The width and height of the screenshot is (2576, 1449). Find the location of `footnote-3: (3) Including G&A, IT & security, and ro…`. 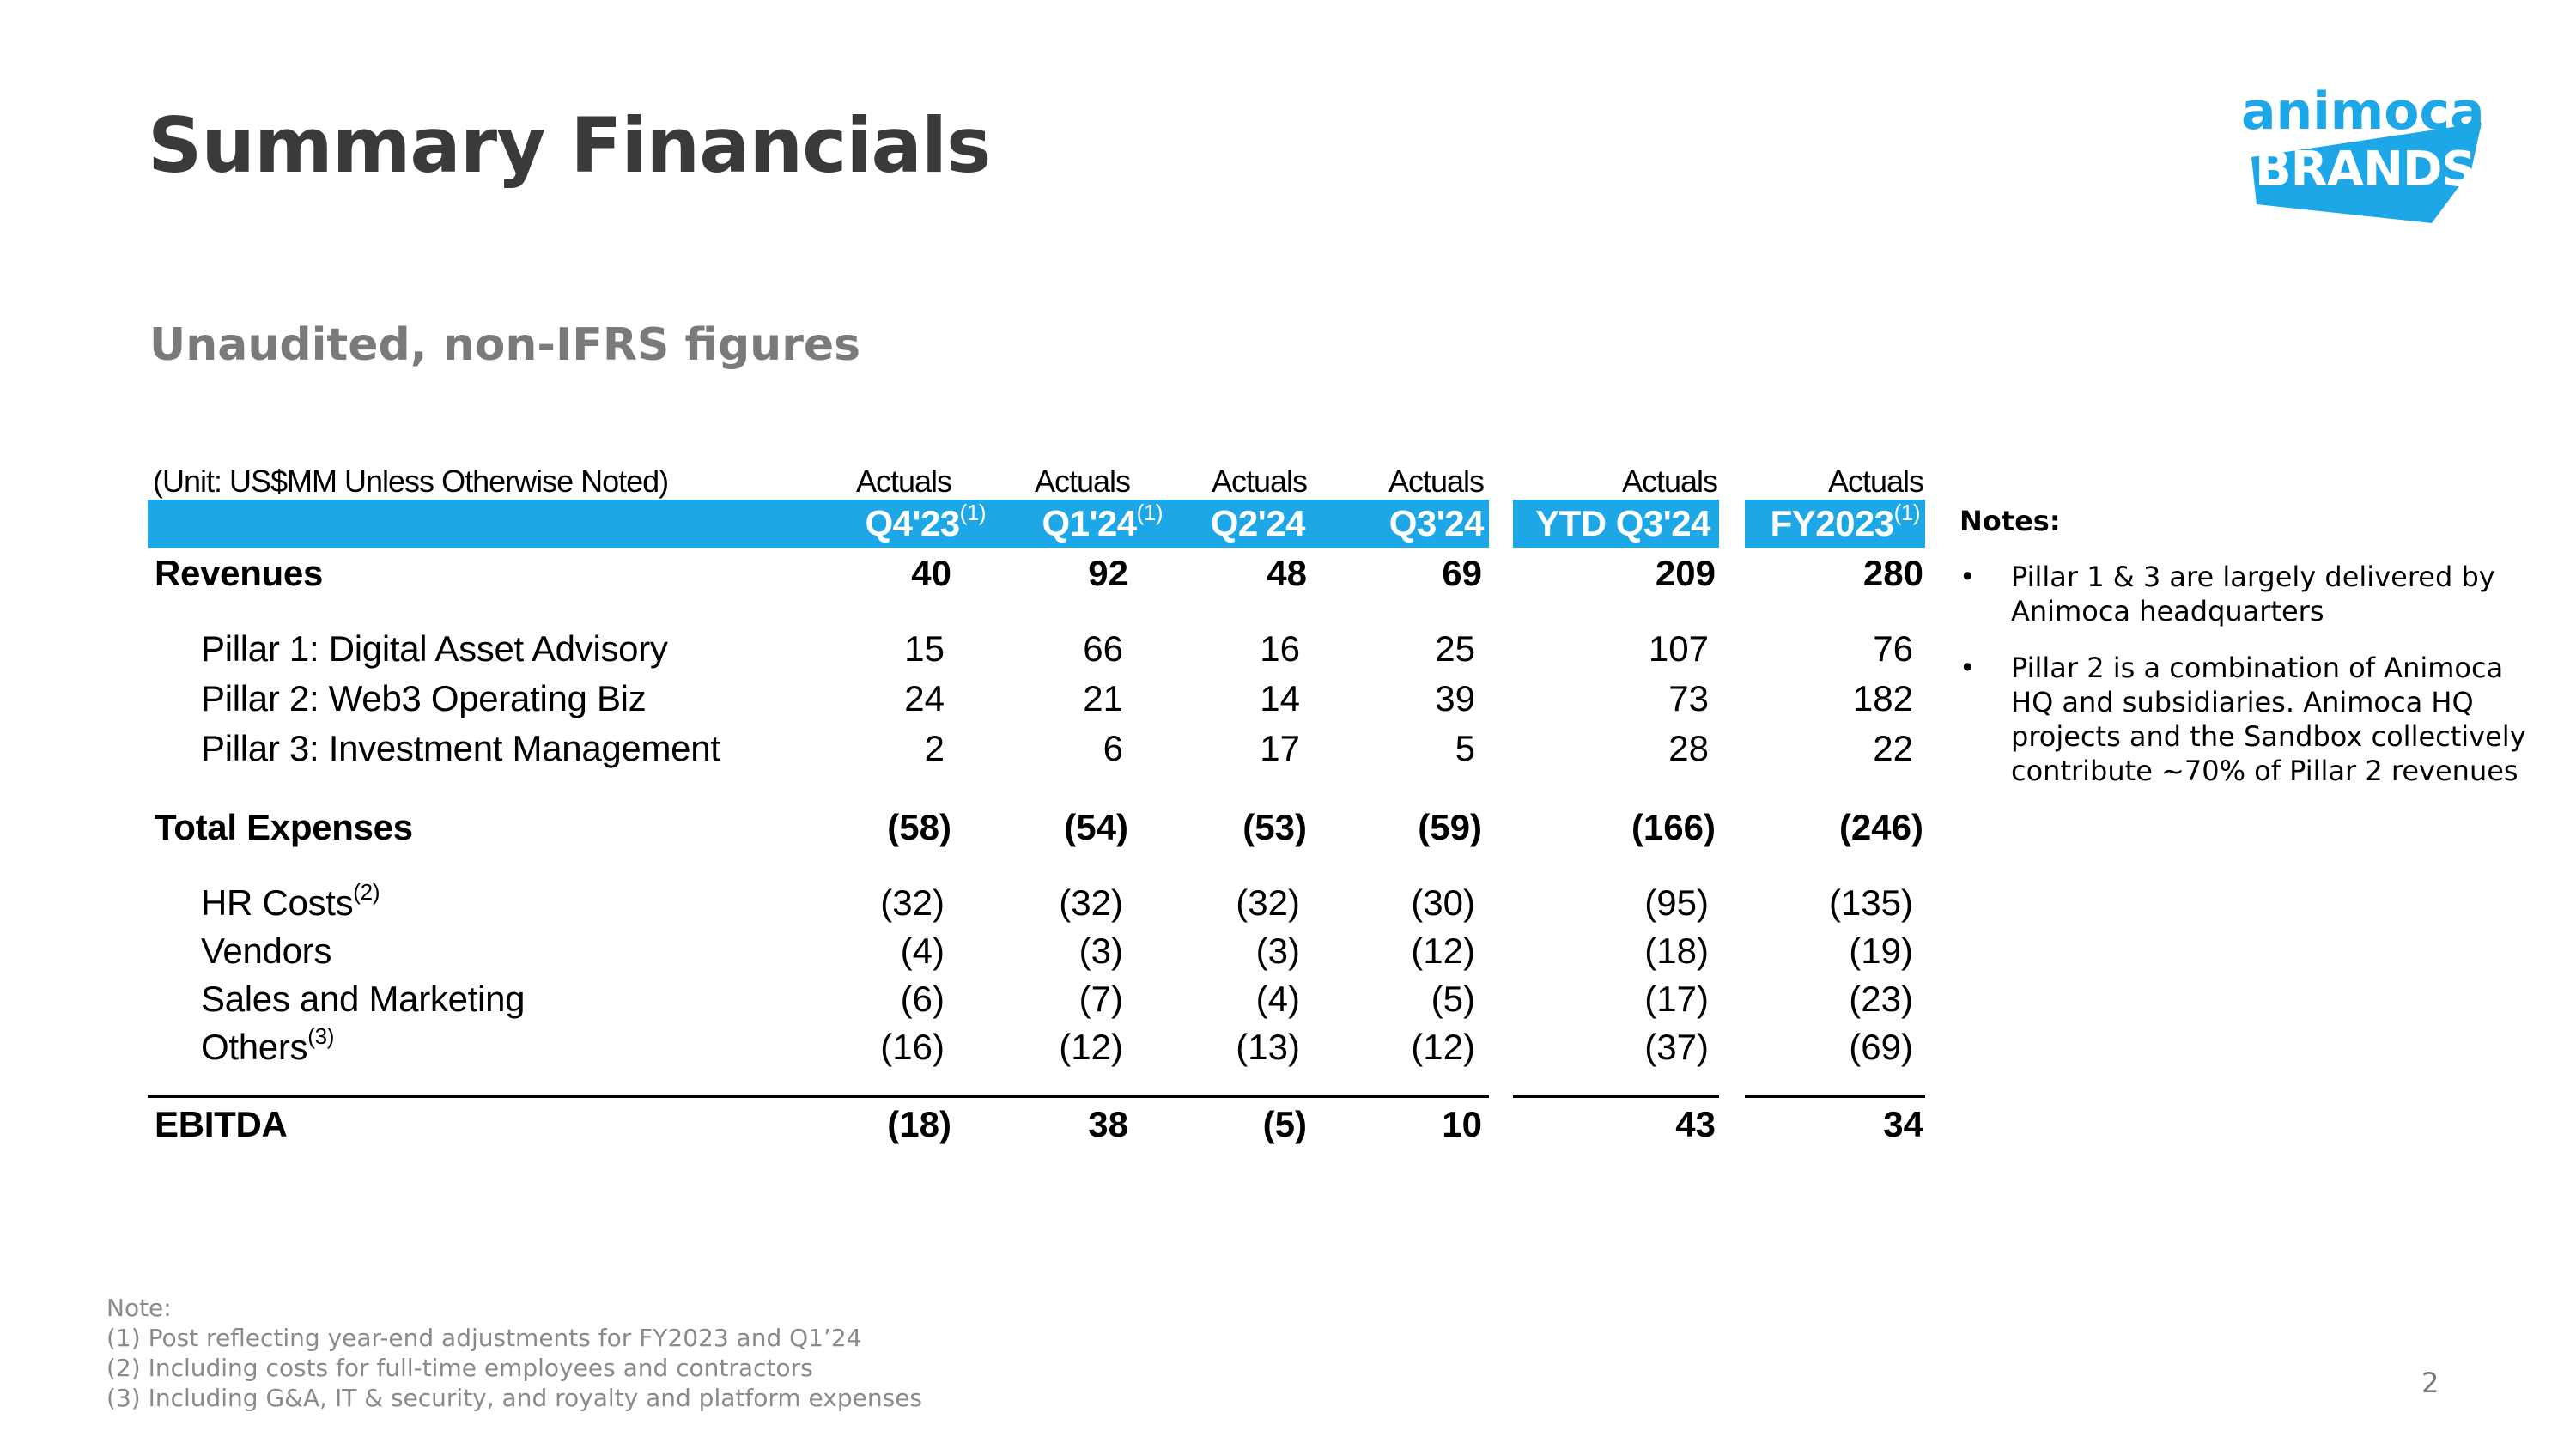

footnote-3: (3) Including G&A, IT & security, and ro… is located at coordinates (514, 1398).